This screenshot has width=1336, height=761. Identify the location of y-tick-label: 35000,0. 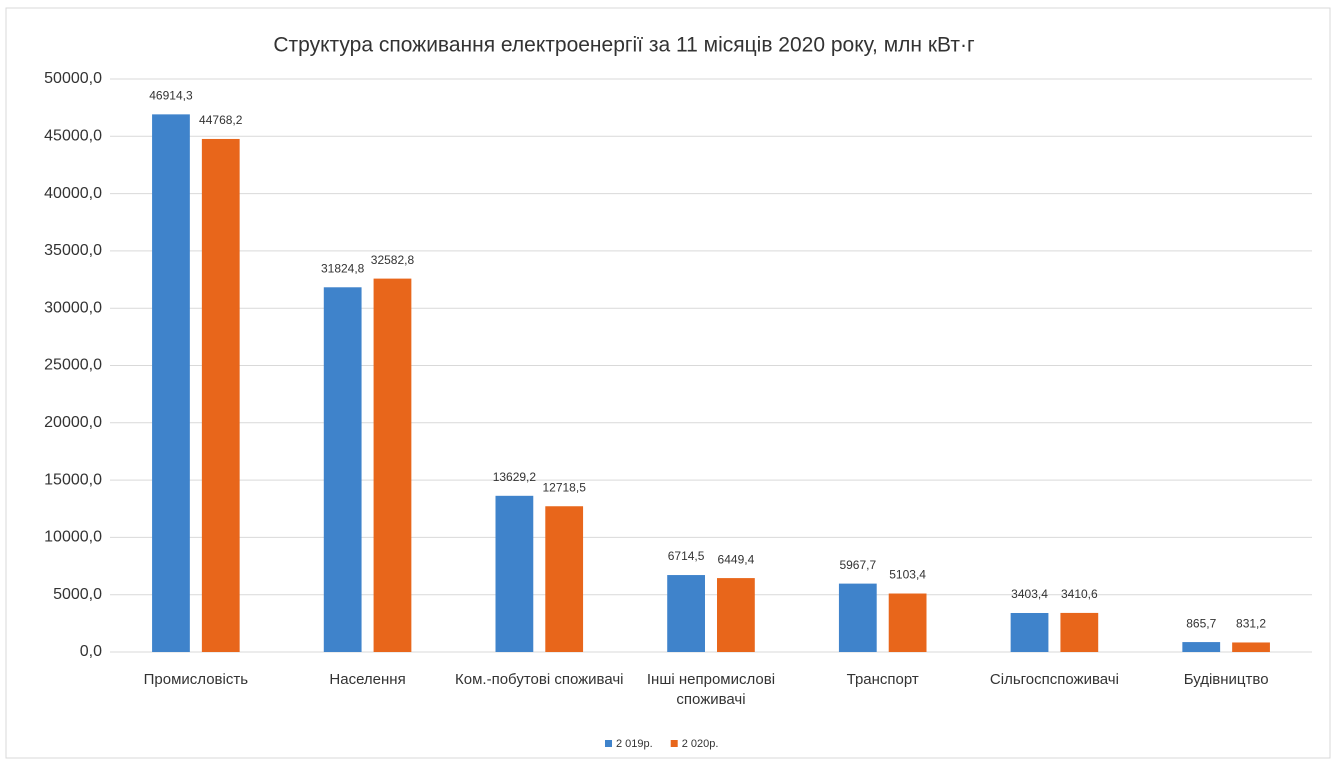
(73, 250).